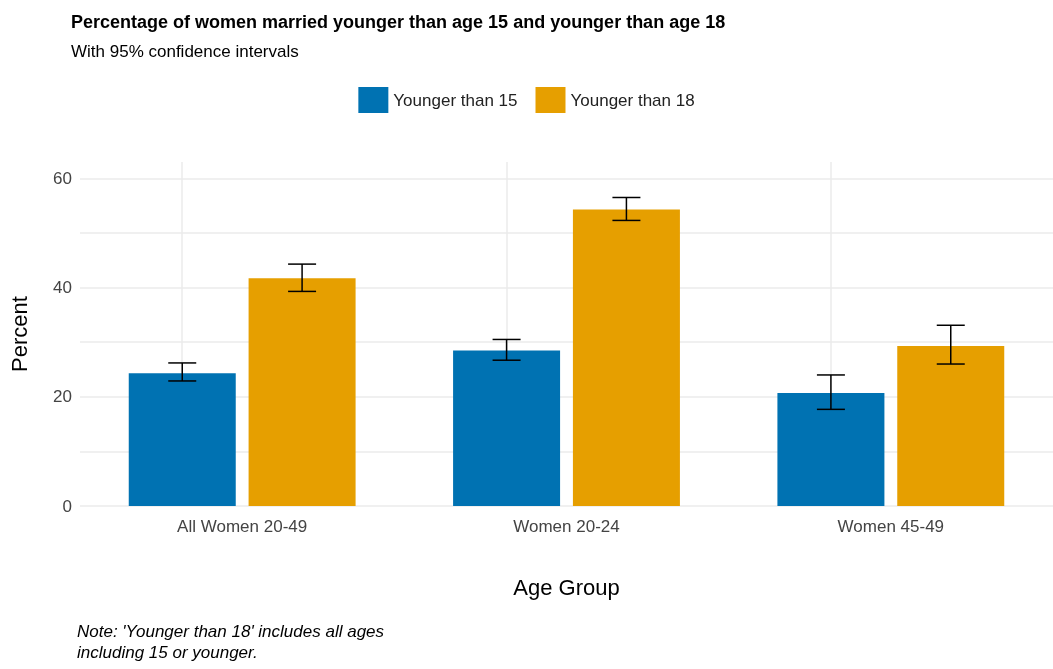  I want to click on legend-label: Younger than 18, so click(632, 100).